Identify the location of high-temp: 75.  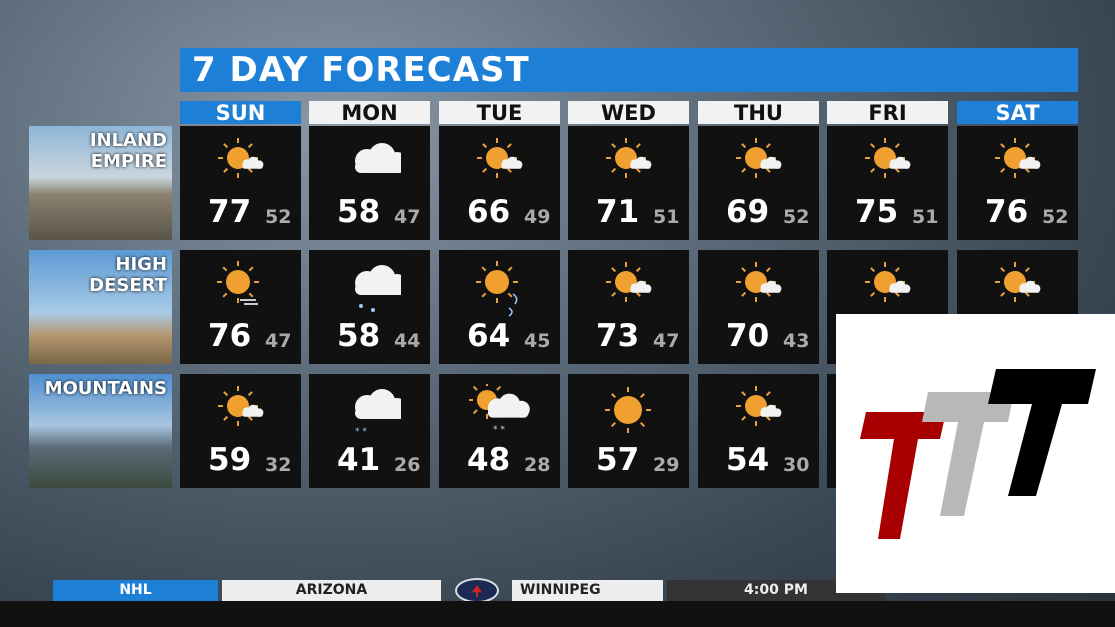
(877, 212).